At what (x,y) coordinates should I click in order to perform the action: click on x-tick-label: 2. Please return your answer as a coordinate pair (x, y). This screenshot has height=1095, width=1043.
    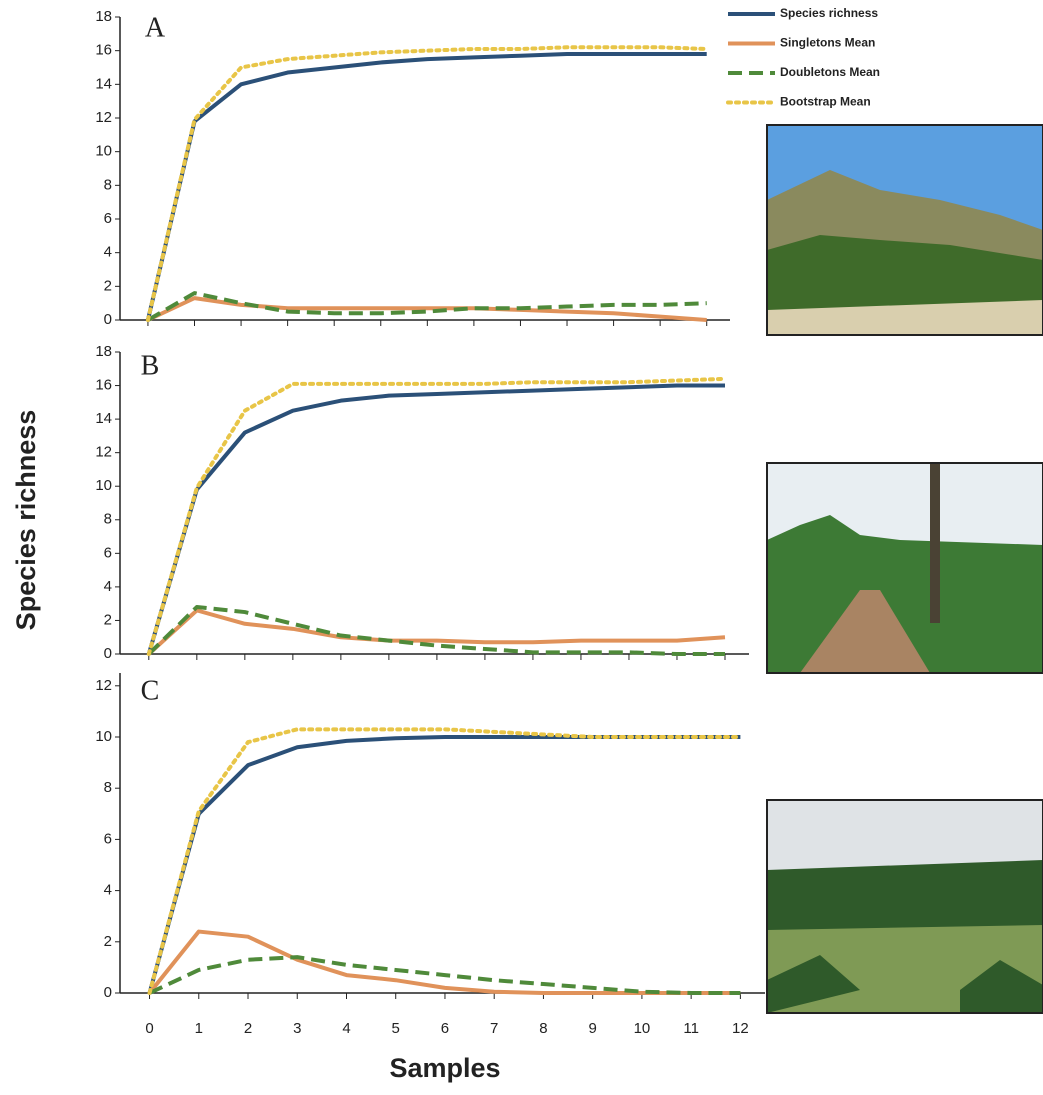
    Looking at the image, I should click on (248, 1028).